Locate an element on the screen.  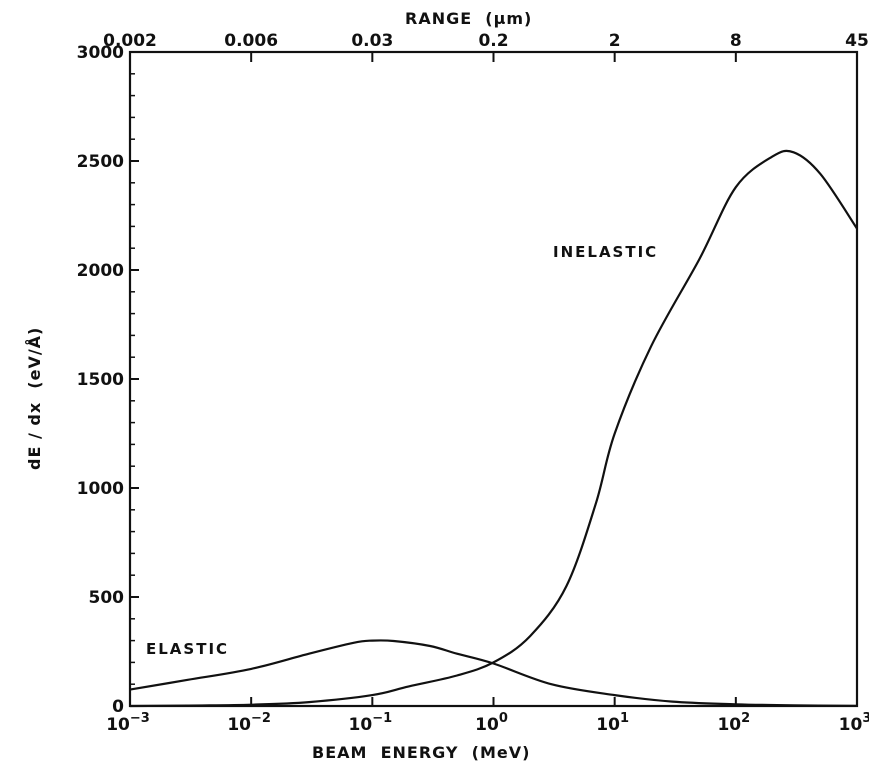
y-tick-label: 1500 is located at coordinates (100, 380).